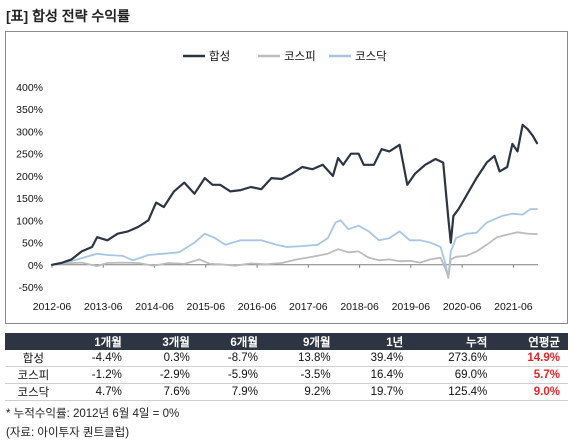 Image resolution: width=574 pixels, height=447 pixels. I want to click on cell-cumulative: 69.0%, so click(453, 375).